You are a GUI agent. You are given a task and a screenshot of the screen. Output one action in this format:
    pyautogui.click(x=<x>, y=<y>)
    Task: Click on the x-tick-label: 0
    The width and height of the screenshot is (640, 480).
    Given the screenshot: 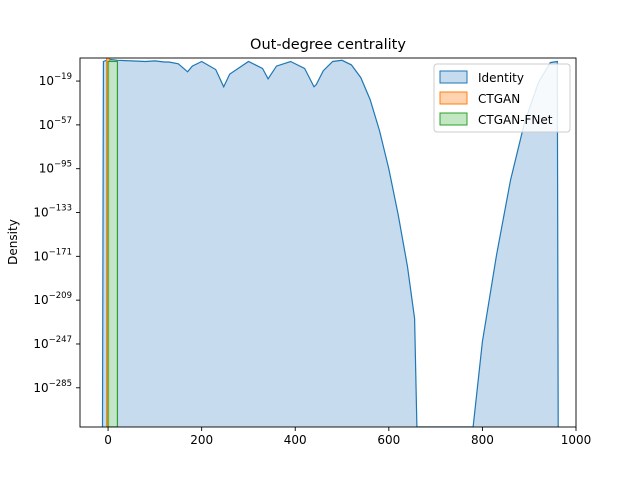 What is the action you would take?
    pyautogui.click(x=108, y=440)
    